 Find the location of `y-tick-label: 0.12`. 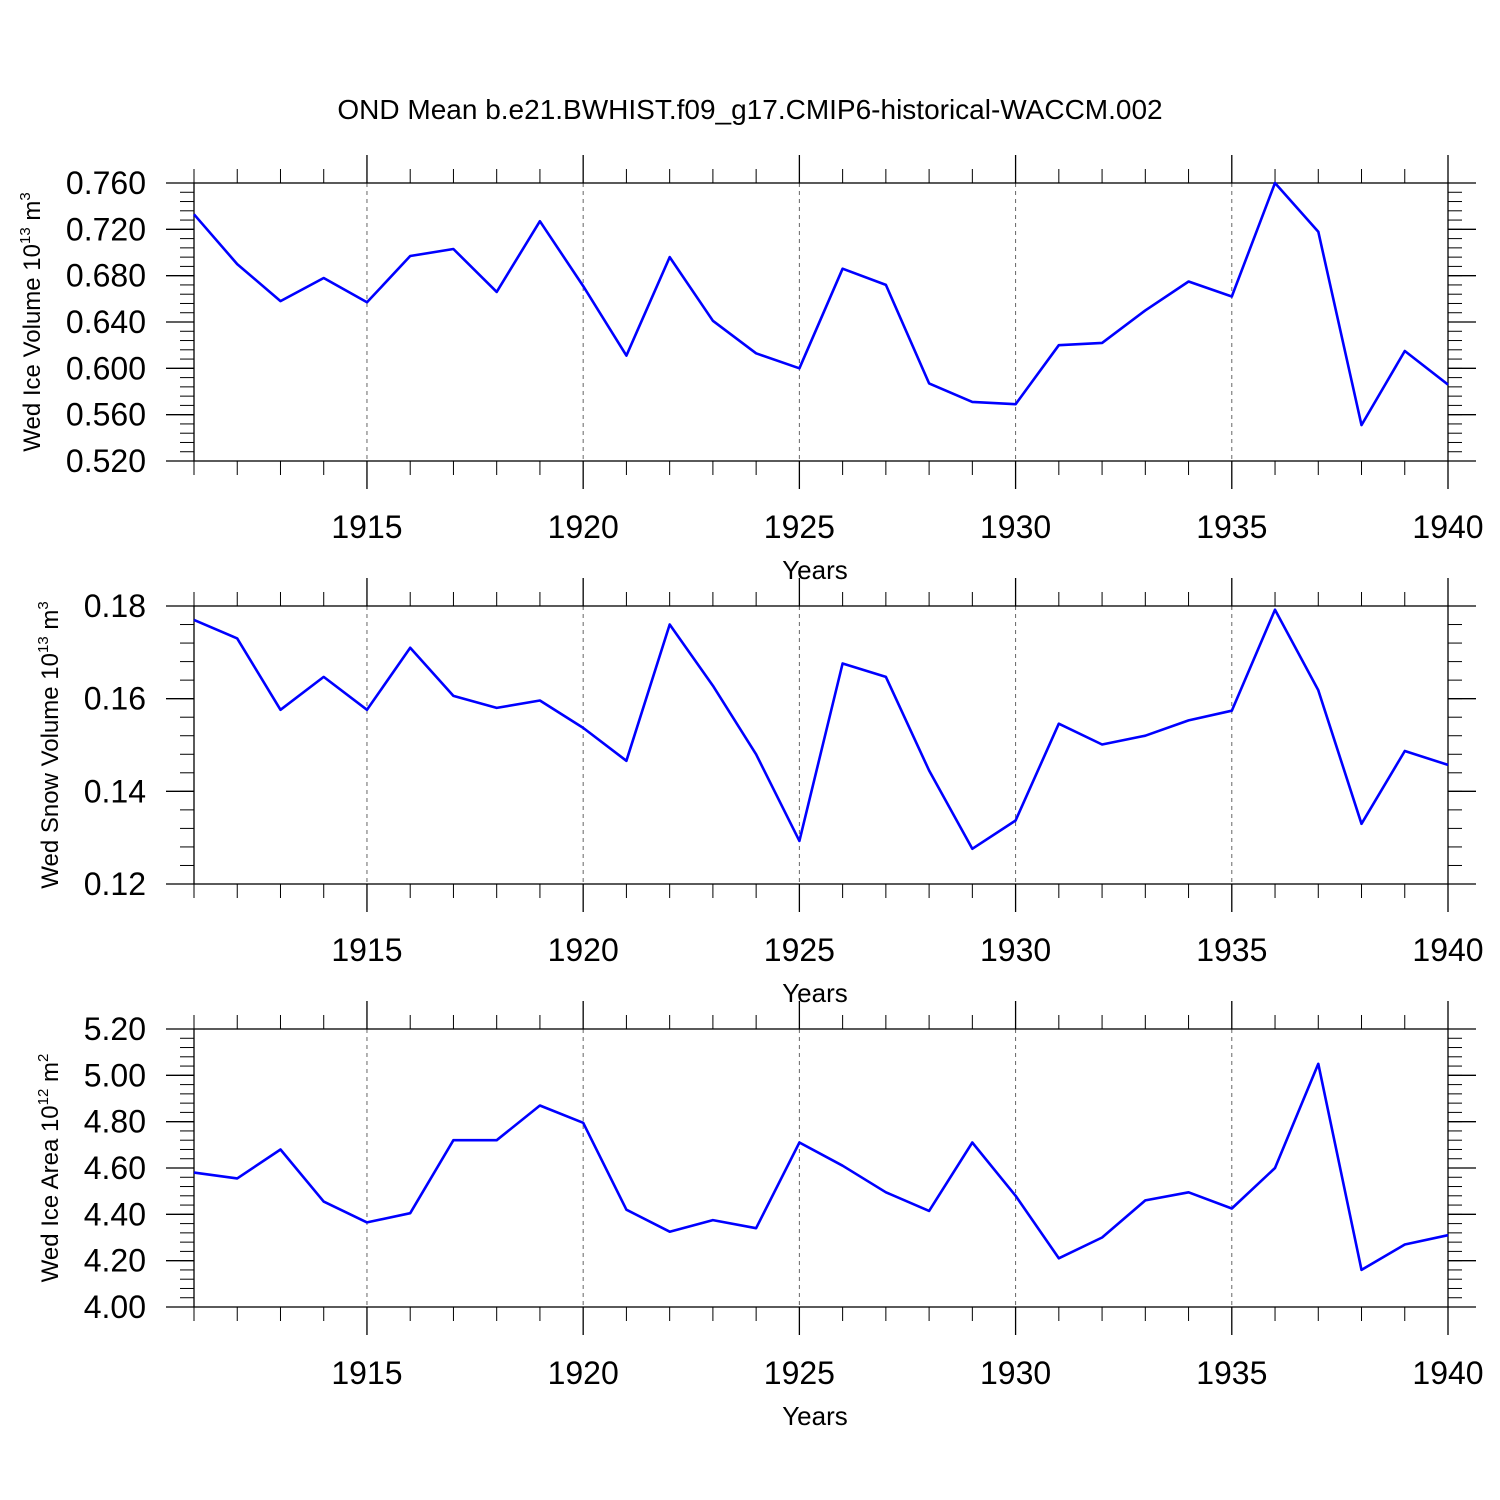

y-tick-label: 0.12 is located at coordinates (115, 884).